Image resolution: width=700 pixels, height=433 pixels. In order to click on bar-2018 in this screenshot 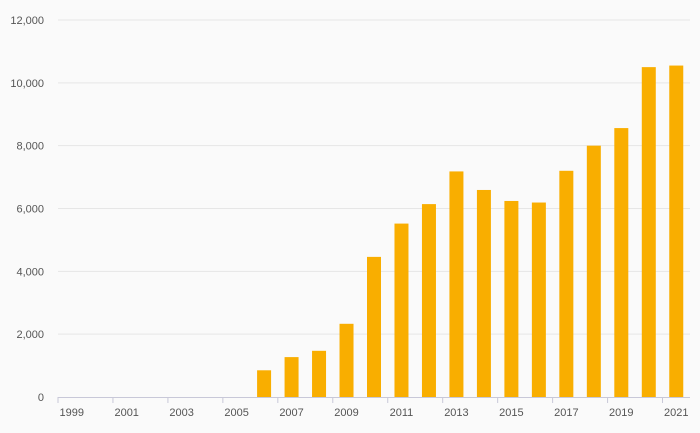, I will do `click(593, 271)`.